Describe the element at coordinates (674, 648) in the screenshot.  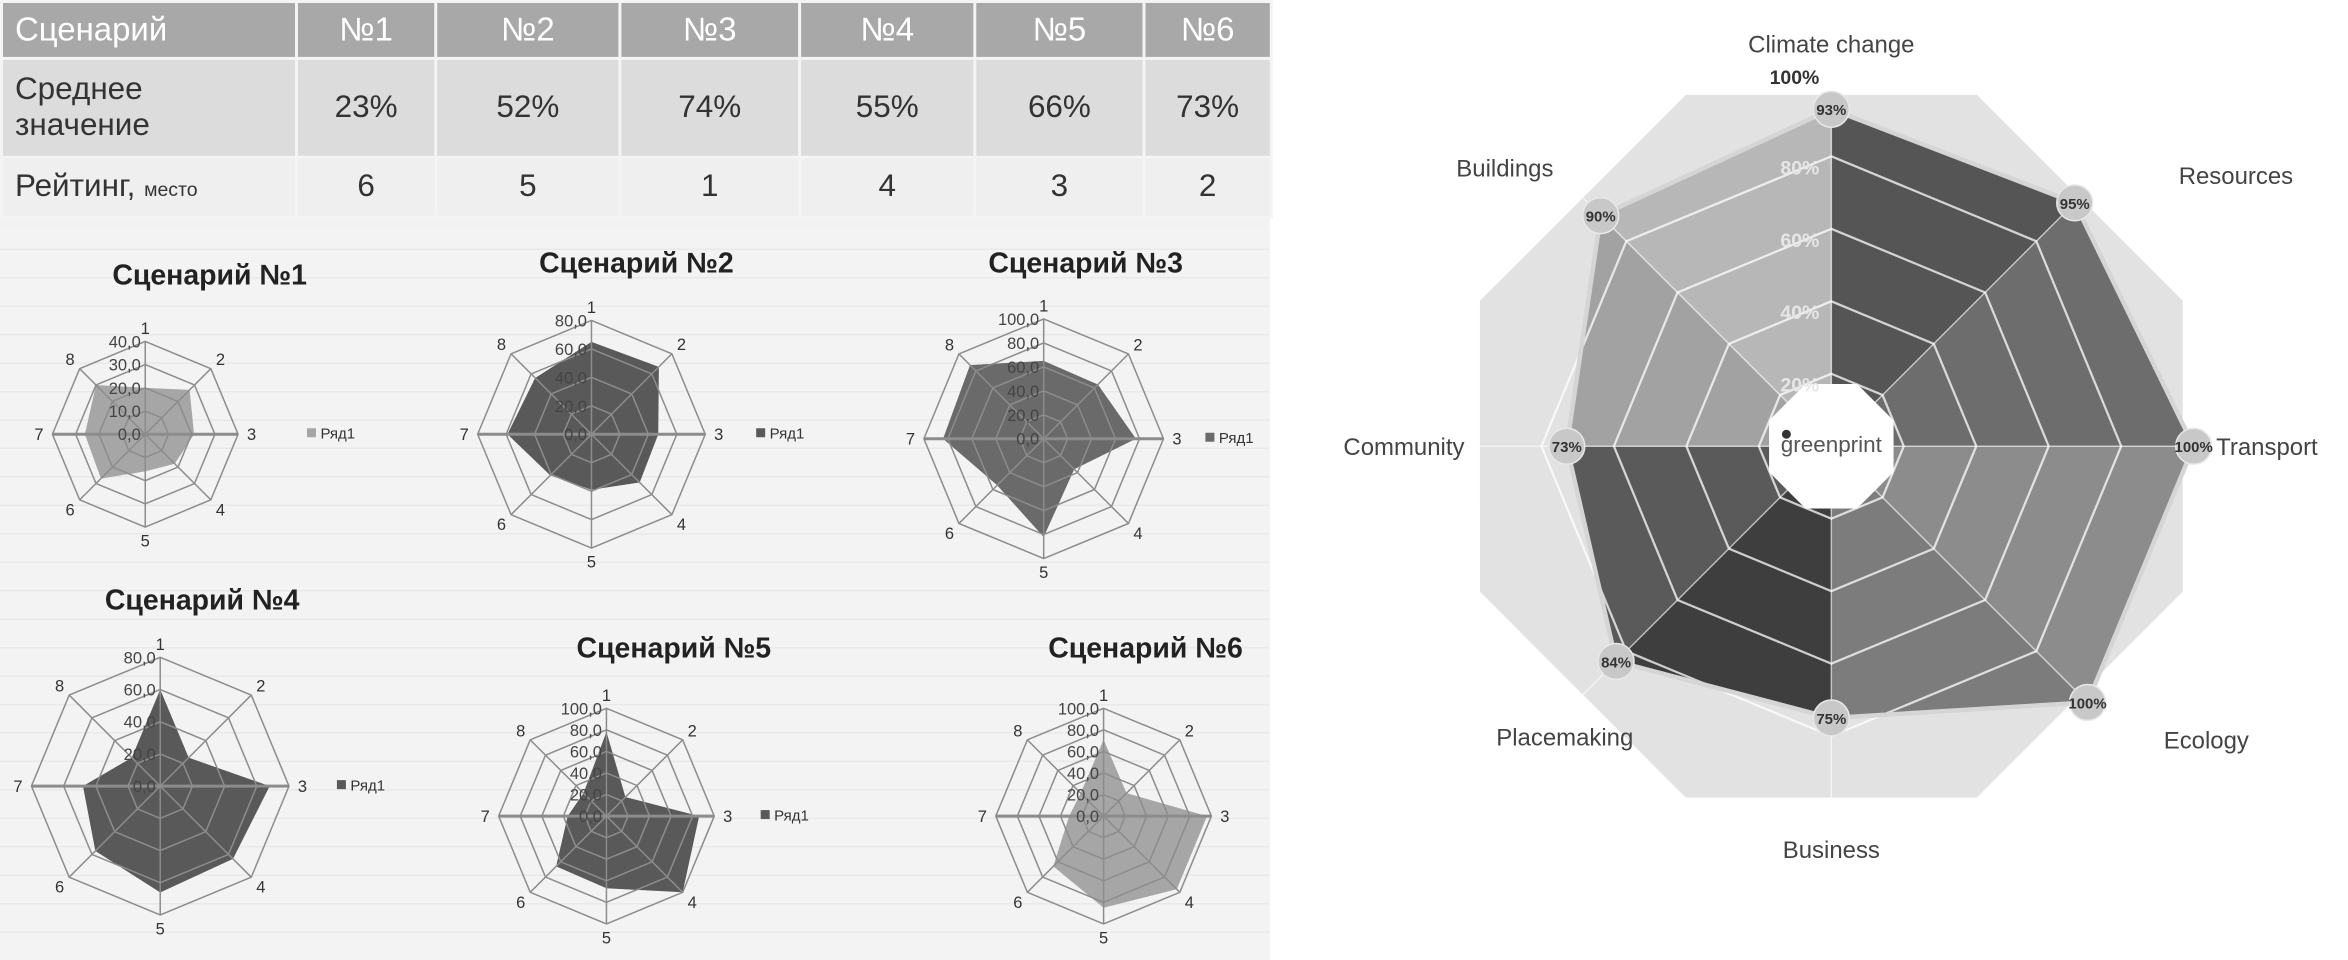
I see `chart-title: Сценарий №5` at that location.